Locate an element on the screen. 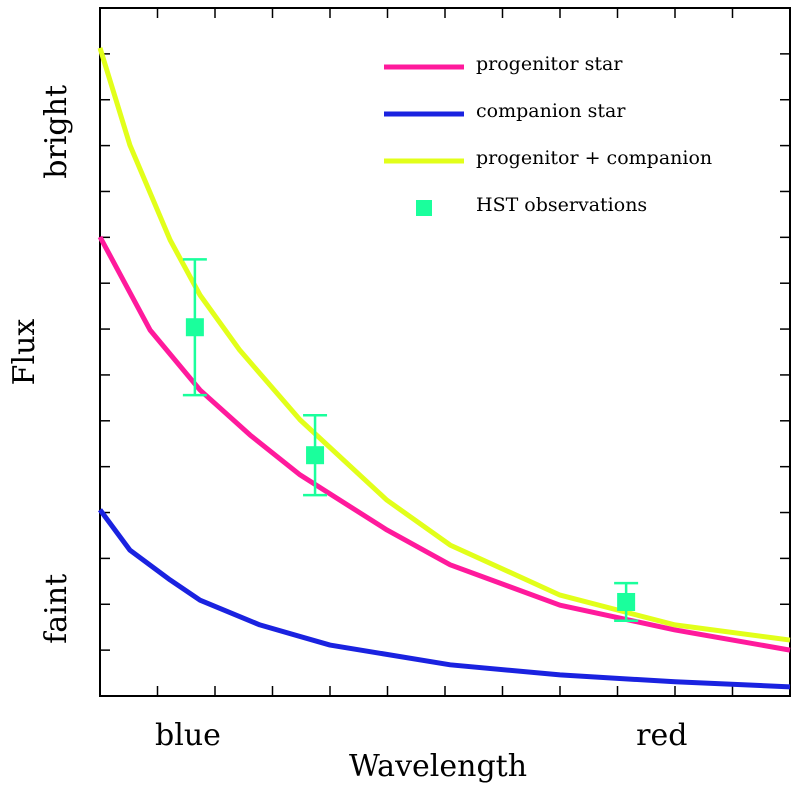 The image size is (800, 793). y-text-label: faint is located at coordinates (56, 609).